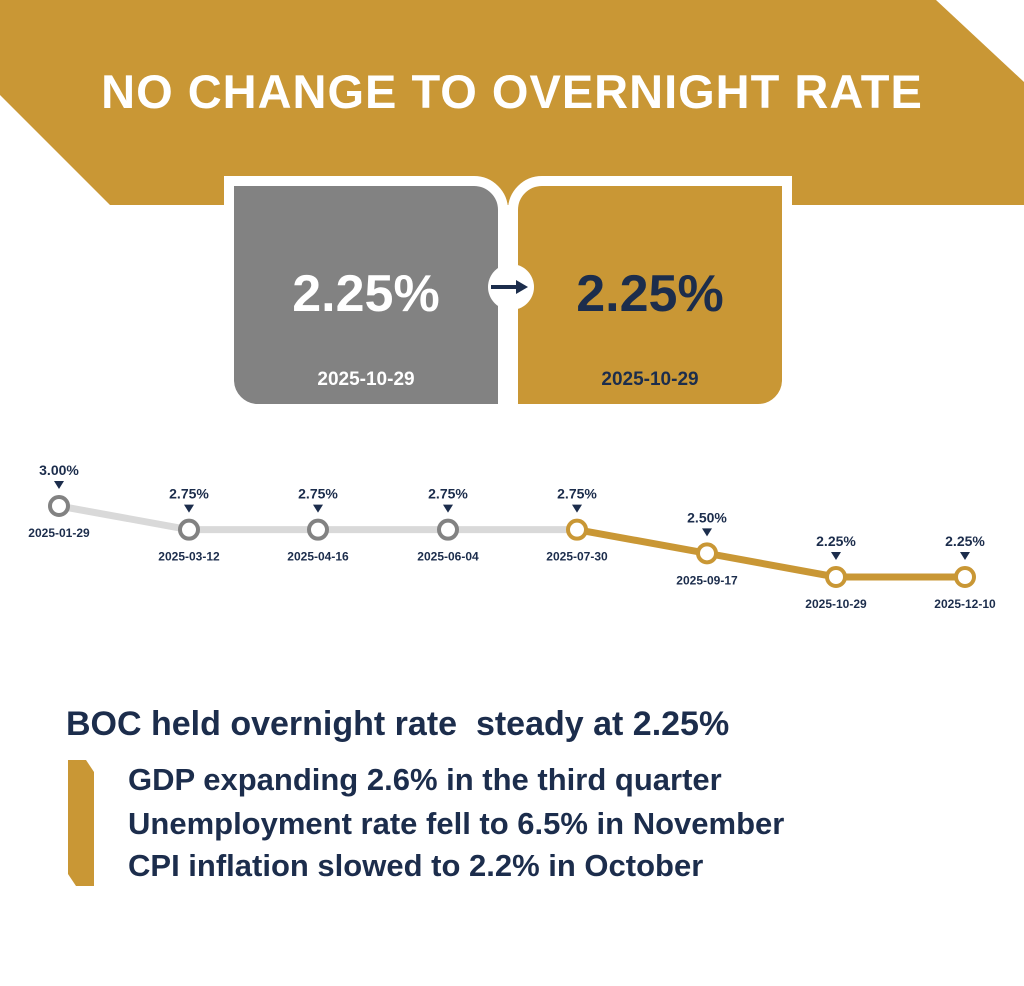 Image resolution: width=1024 pixels, height=986 pixels. Describe the element at coordinates (189, 557) in the screenshot. I see `timeline-date-label: 2025-03-12` at that location.